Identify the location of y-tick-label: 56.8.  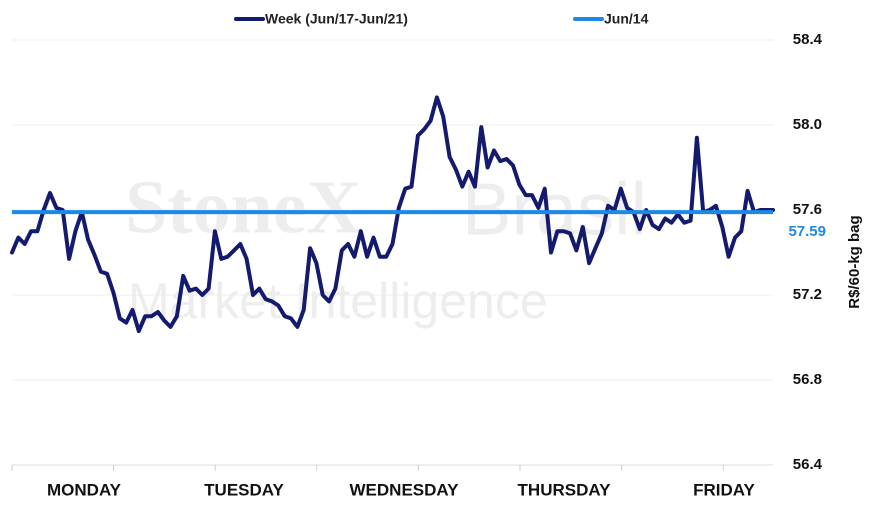
(807, 379).